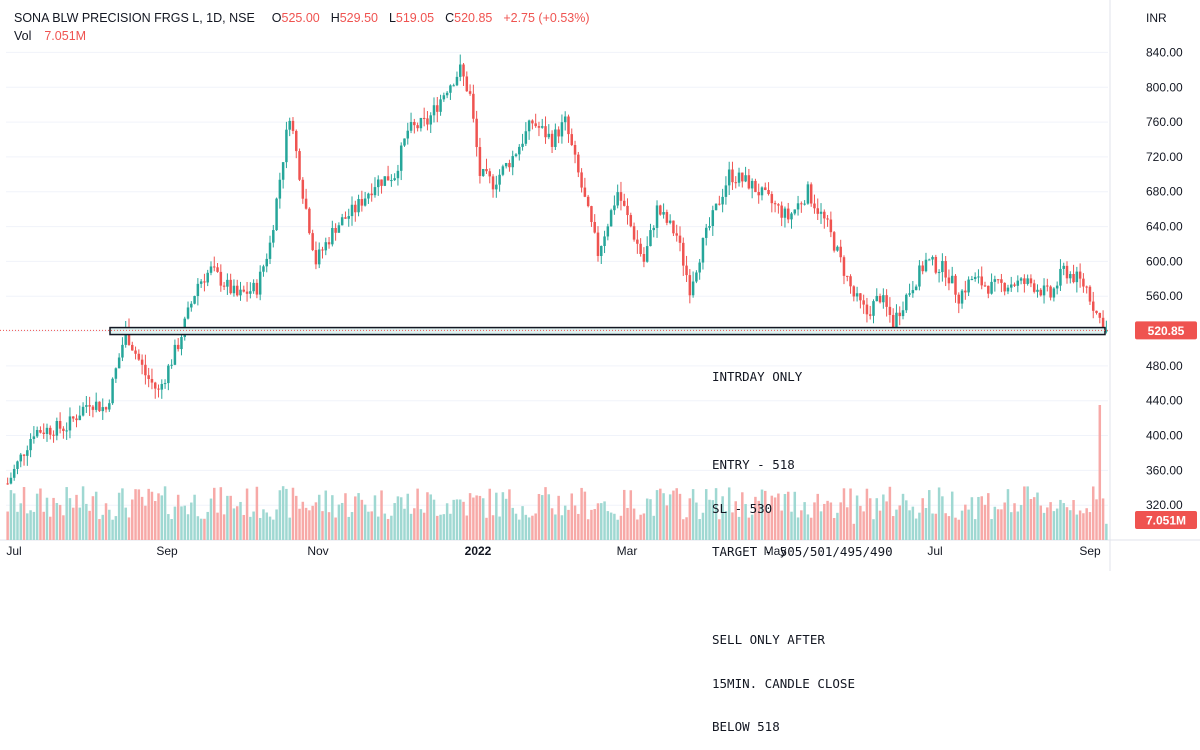  I want to click on y-tick-label: 840.00, so click(1164, 52).